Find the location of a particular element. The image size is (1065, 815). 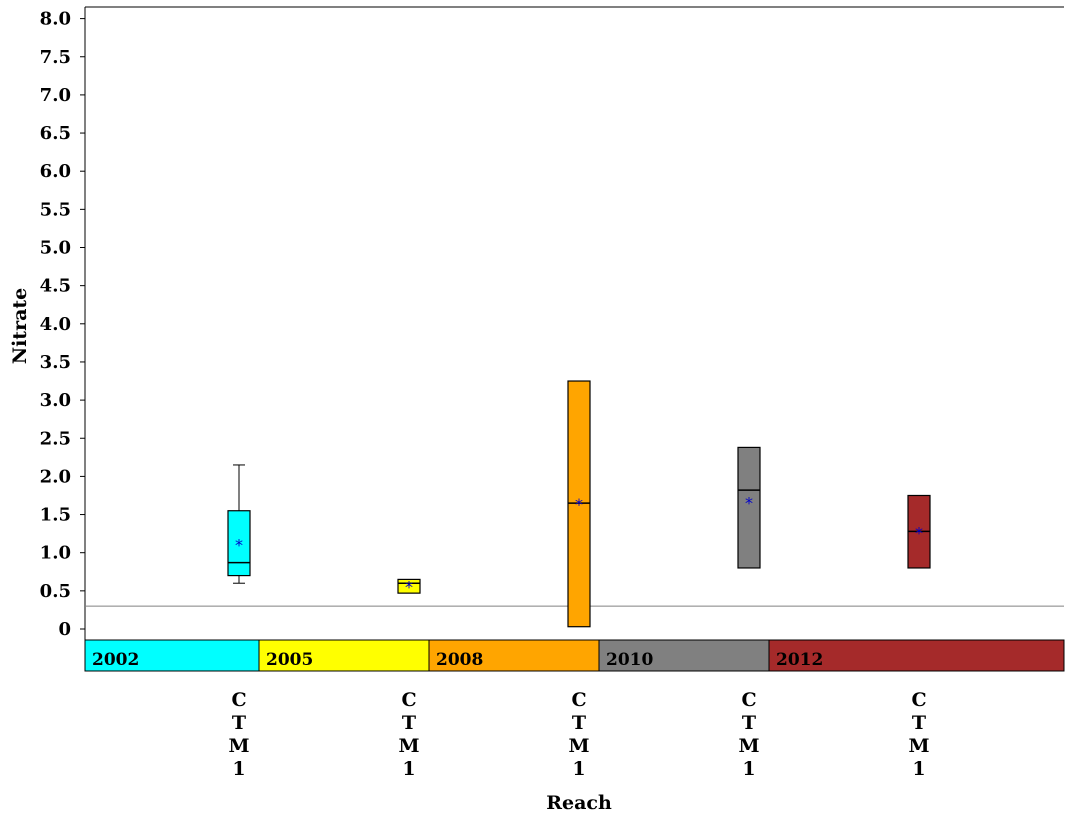

year-band-2012 is located at coordinates (916, 655).